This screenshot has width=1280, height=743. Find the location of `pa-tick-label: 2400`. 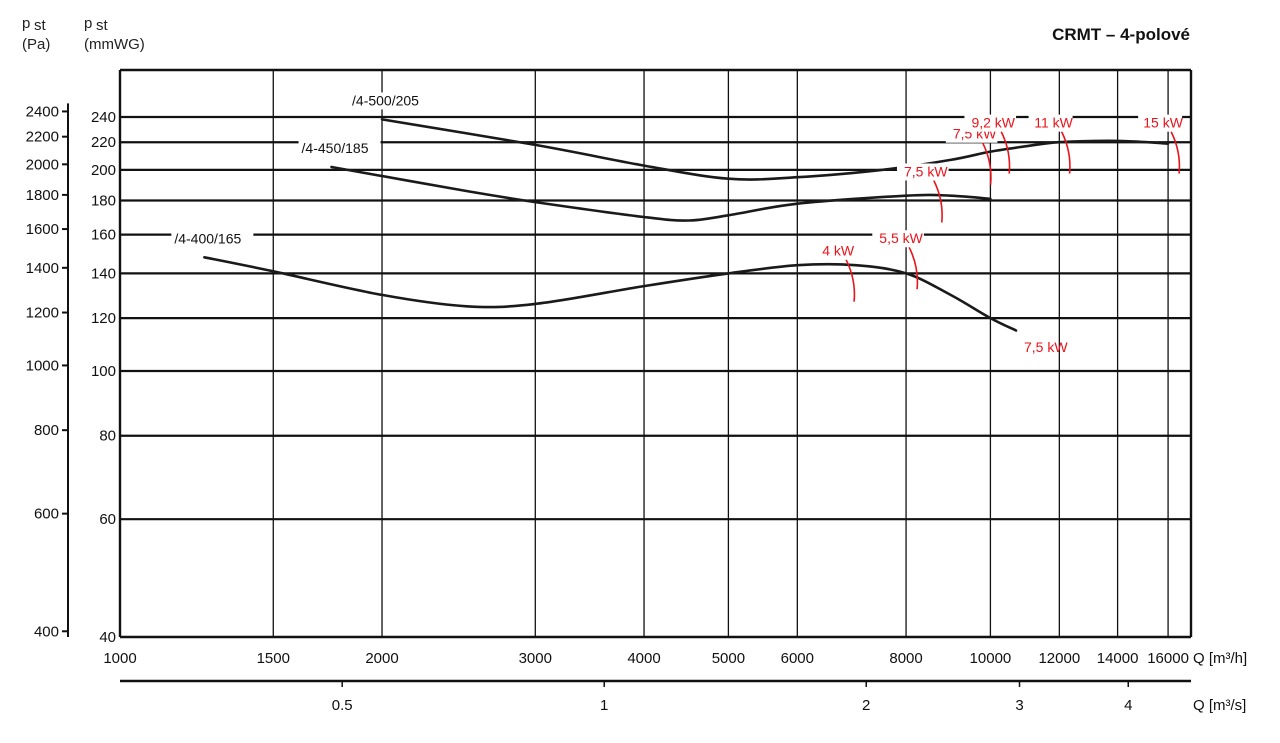

pa-tick-label: 2400 is located at coordinates (42, 111).